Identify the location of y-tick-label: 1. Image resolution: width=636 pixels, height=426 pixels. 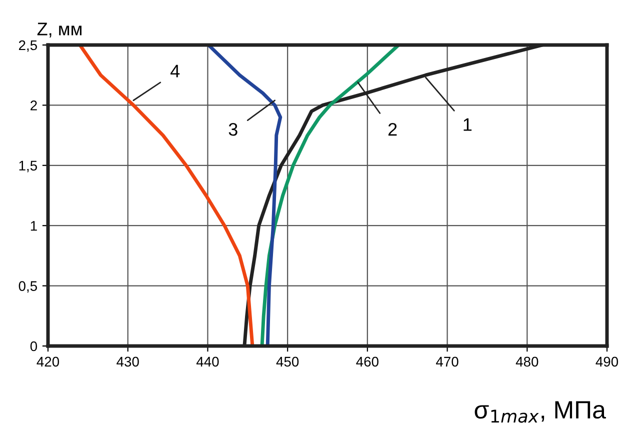
(33, 226).